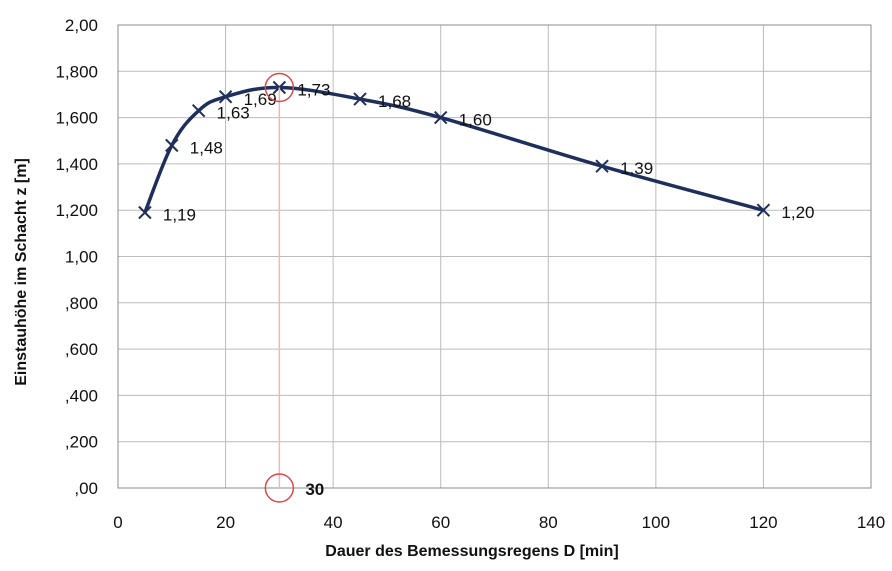 The width and height of the screenshot is (892, 571). What do you see at coordinates (333, 522) in the screenshot?
I see `x-tick-label: 40` at bounding box center [333, 522].